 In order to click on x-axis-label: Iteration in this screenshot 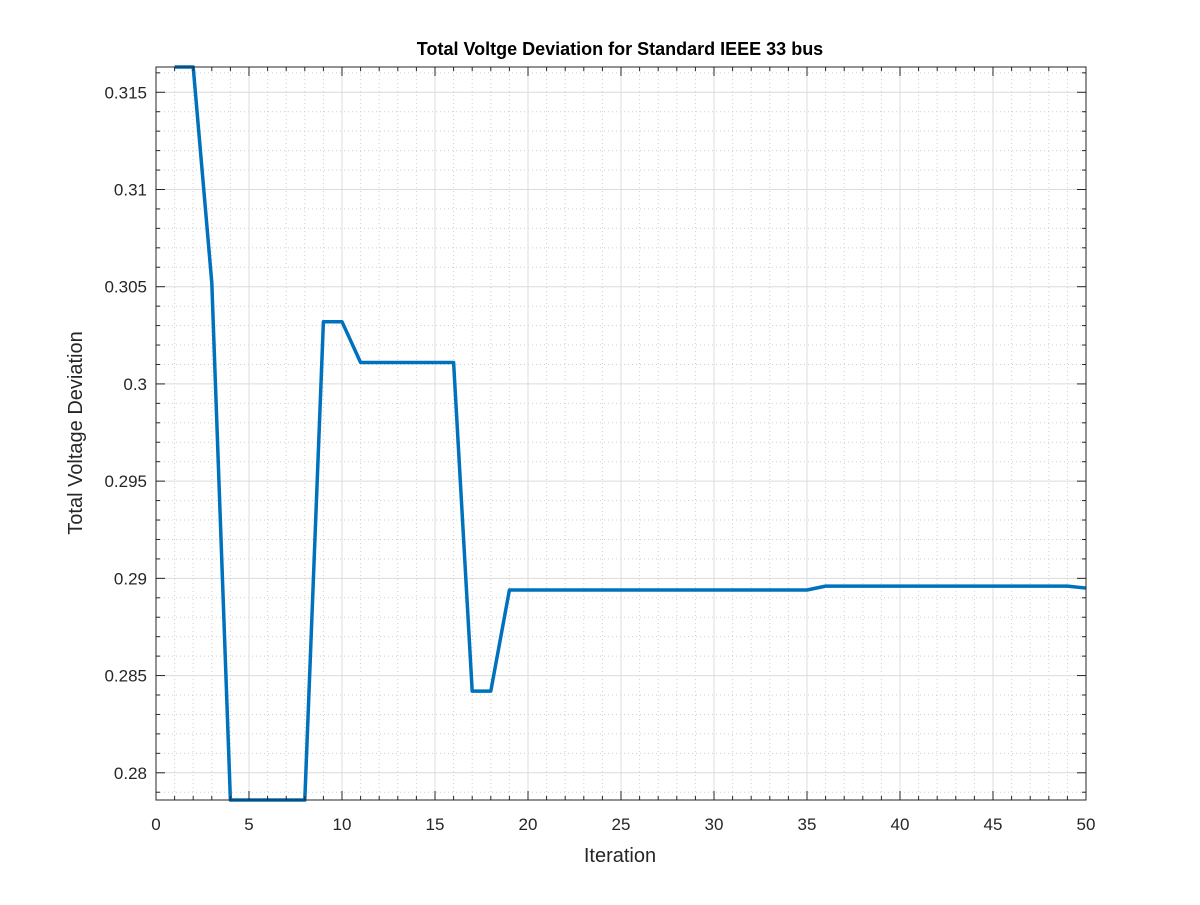, I will do `click(620, 856)`.